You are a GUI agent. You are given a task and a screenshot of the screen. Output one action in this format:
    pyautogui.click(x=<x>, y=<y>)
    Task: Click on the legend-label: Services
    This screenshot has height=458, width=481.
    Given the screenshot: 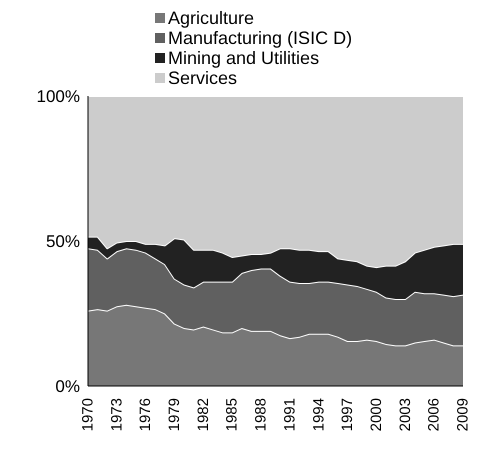 What is the action you would take?
    pyautogui.click(x=203, y=78)
    